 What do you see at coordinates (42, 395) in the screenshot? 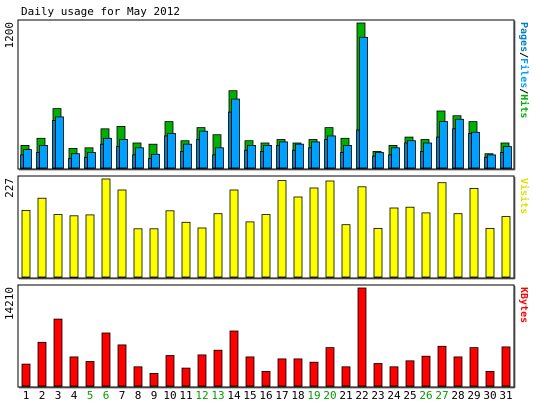
I see `x-tick-label-day-2: 2` at bounding box center [42, 395].